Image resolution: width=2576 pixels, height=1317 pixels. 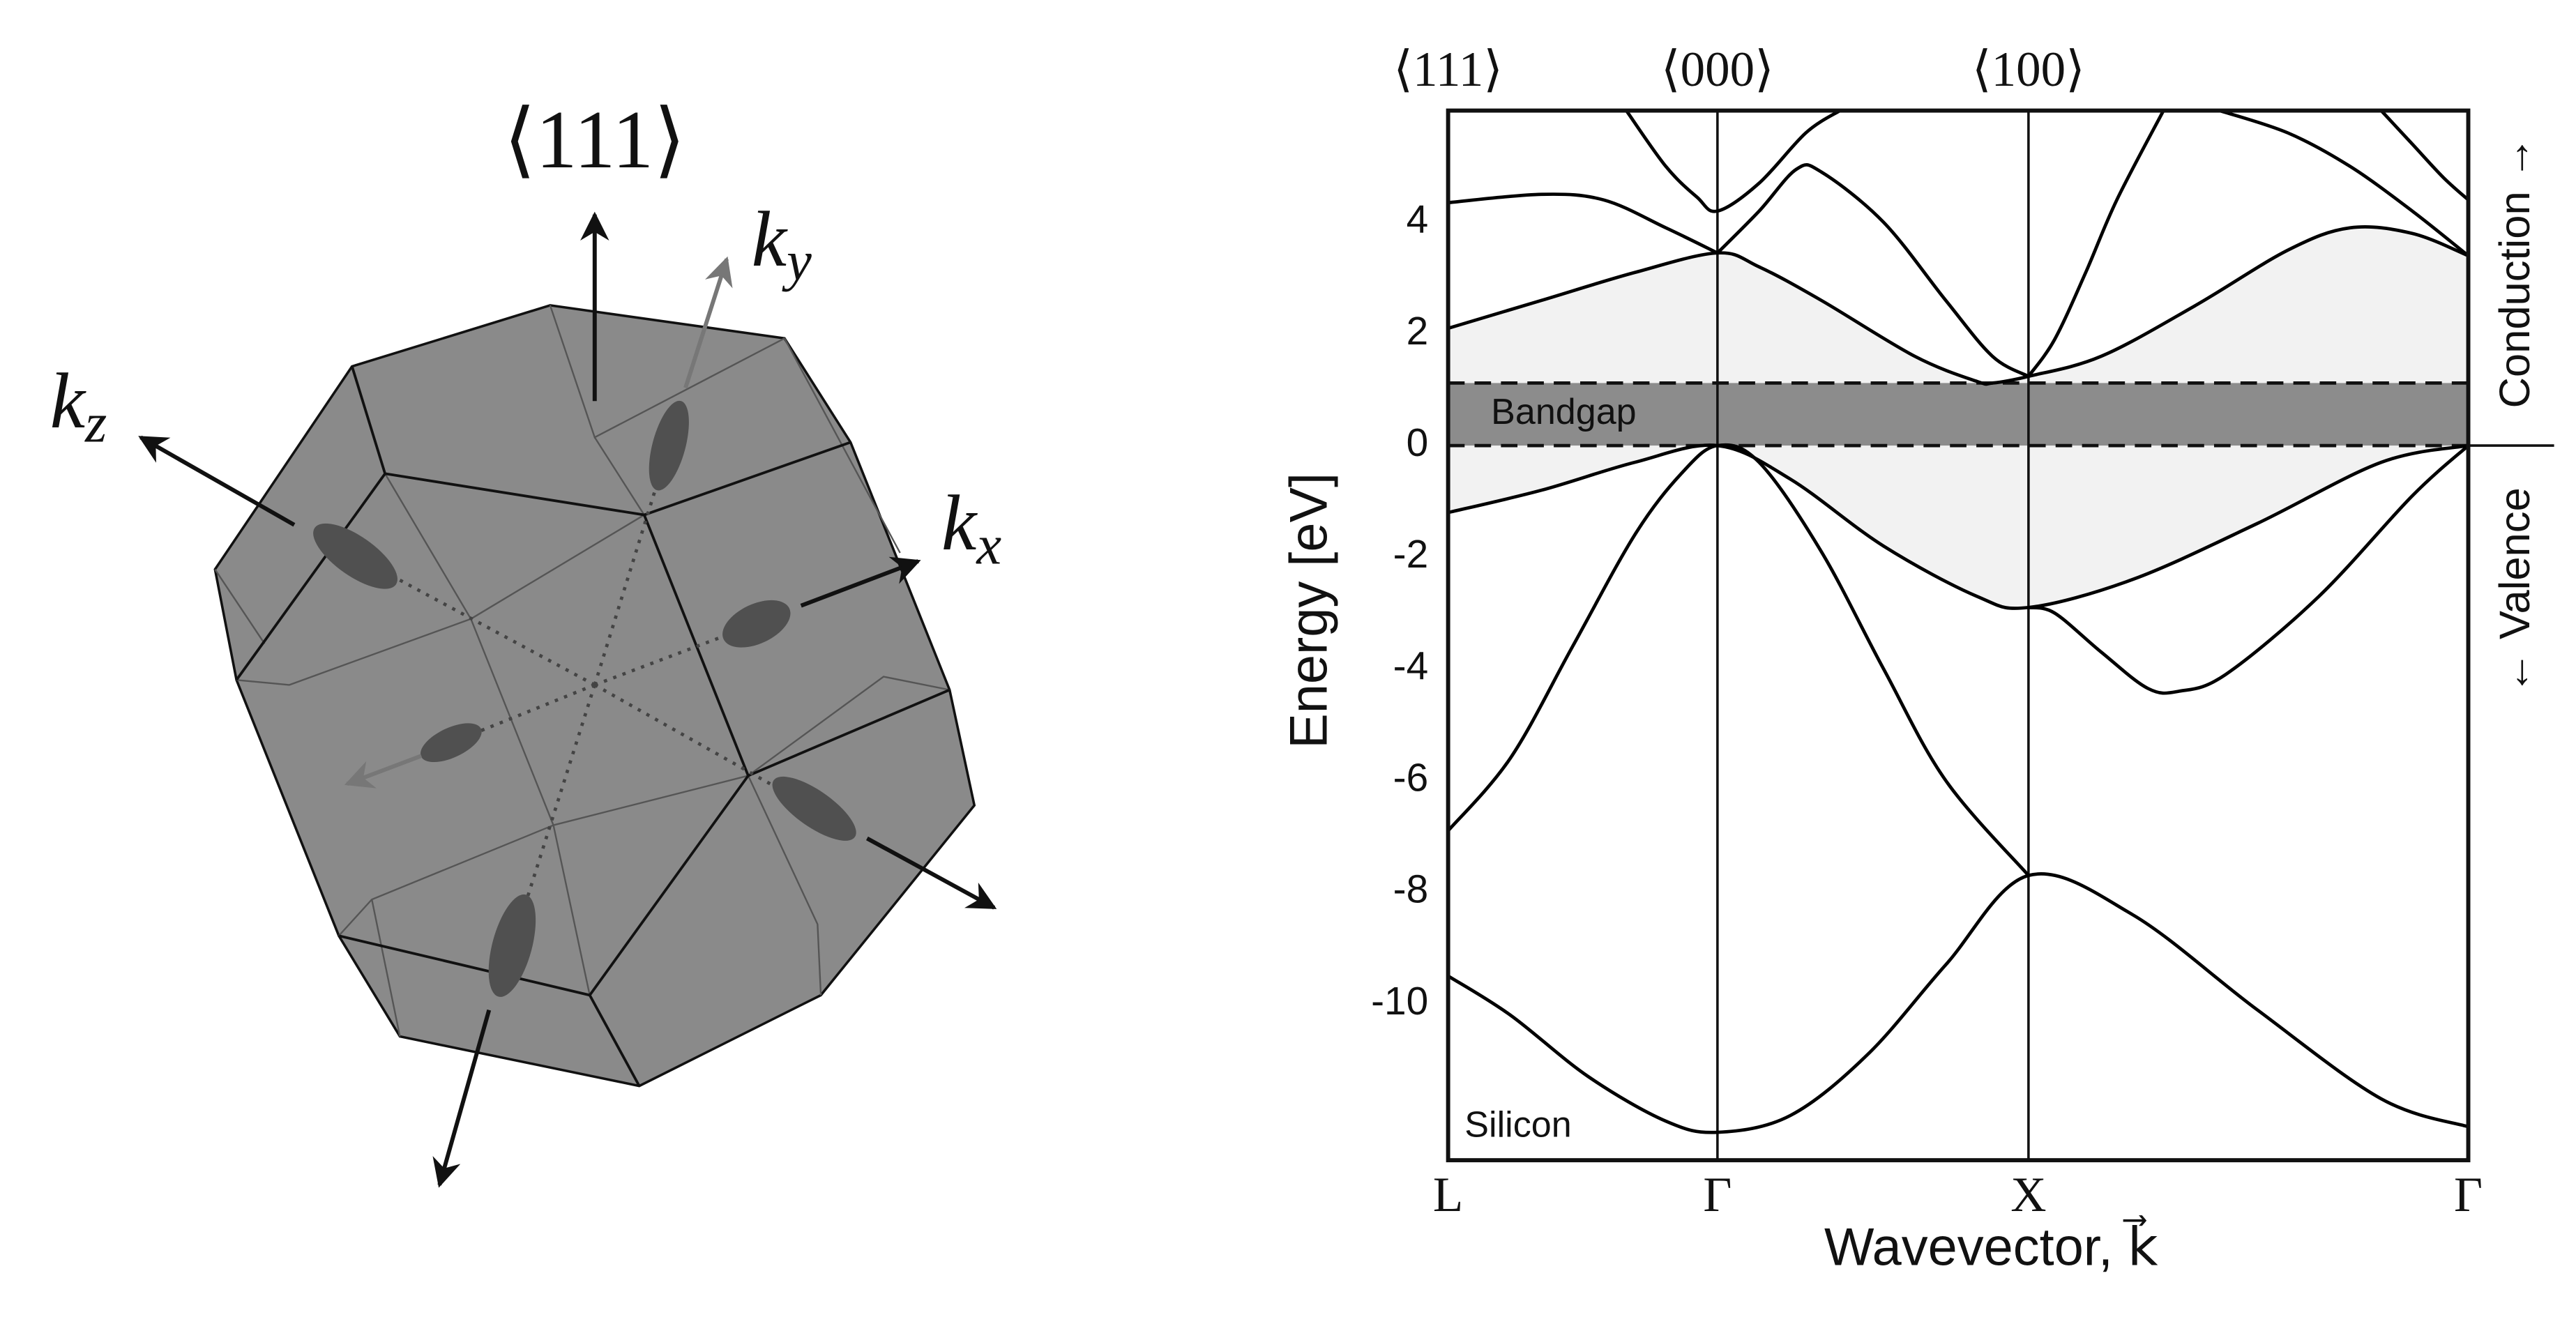 What do you see at coordinates (988, 546) in the screenshot?
I see `label-sub: x` at bounding box center [988, 546].